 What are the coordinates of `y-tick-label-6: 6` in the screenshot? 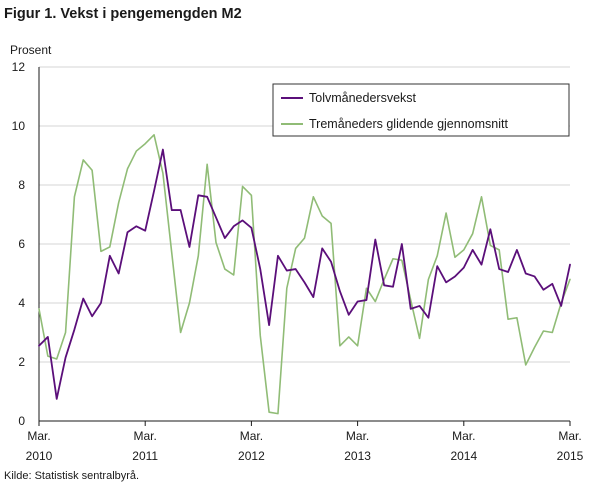 It's located at (21, 244).